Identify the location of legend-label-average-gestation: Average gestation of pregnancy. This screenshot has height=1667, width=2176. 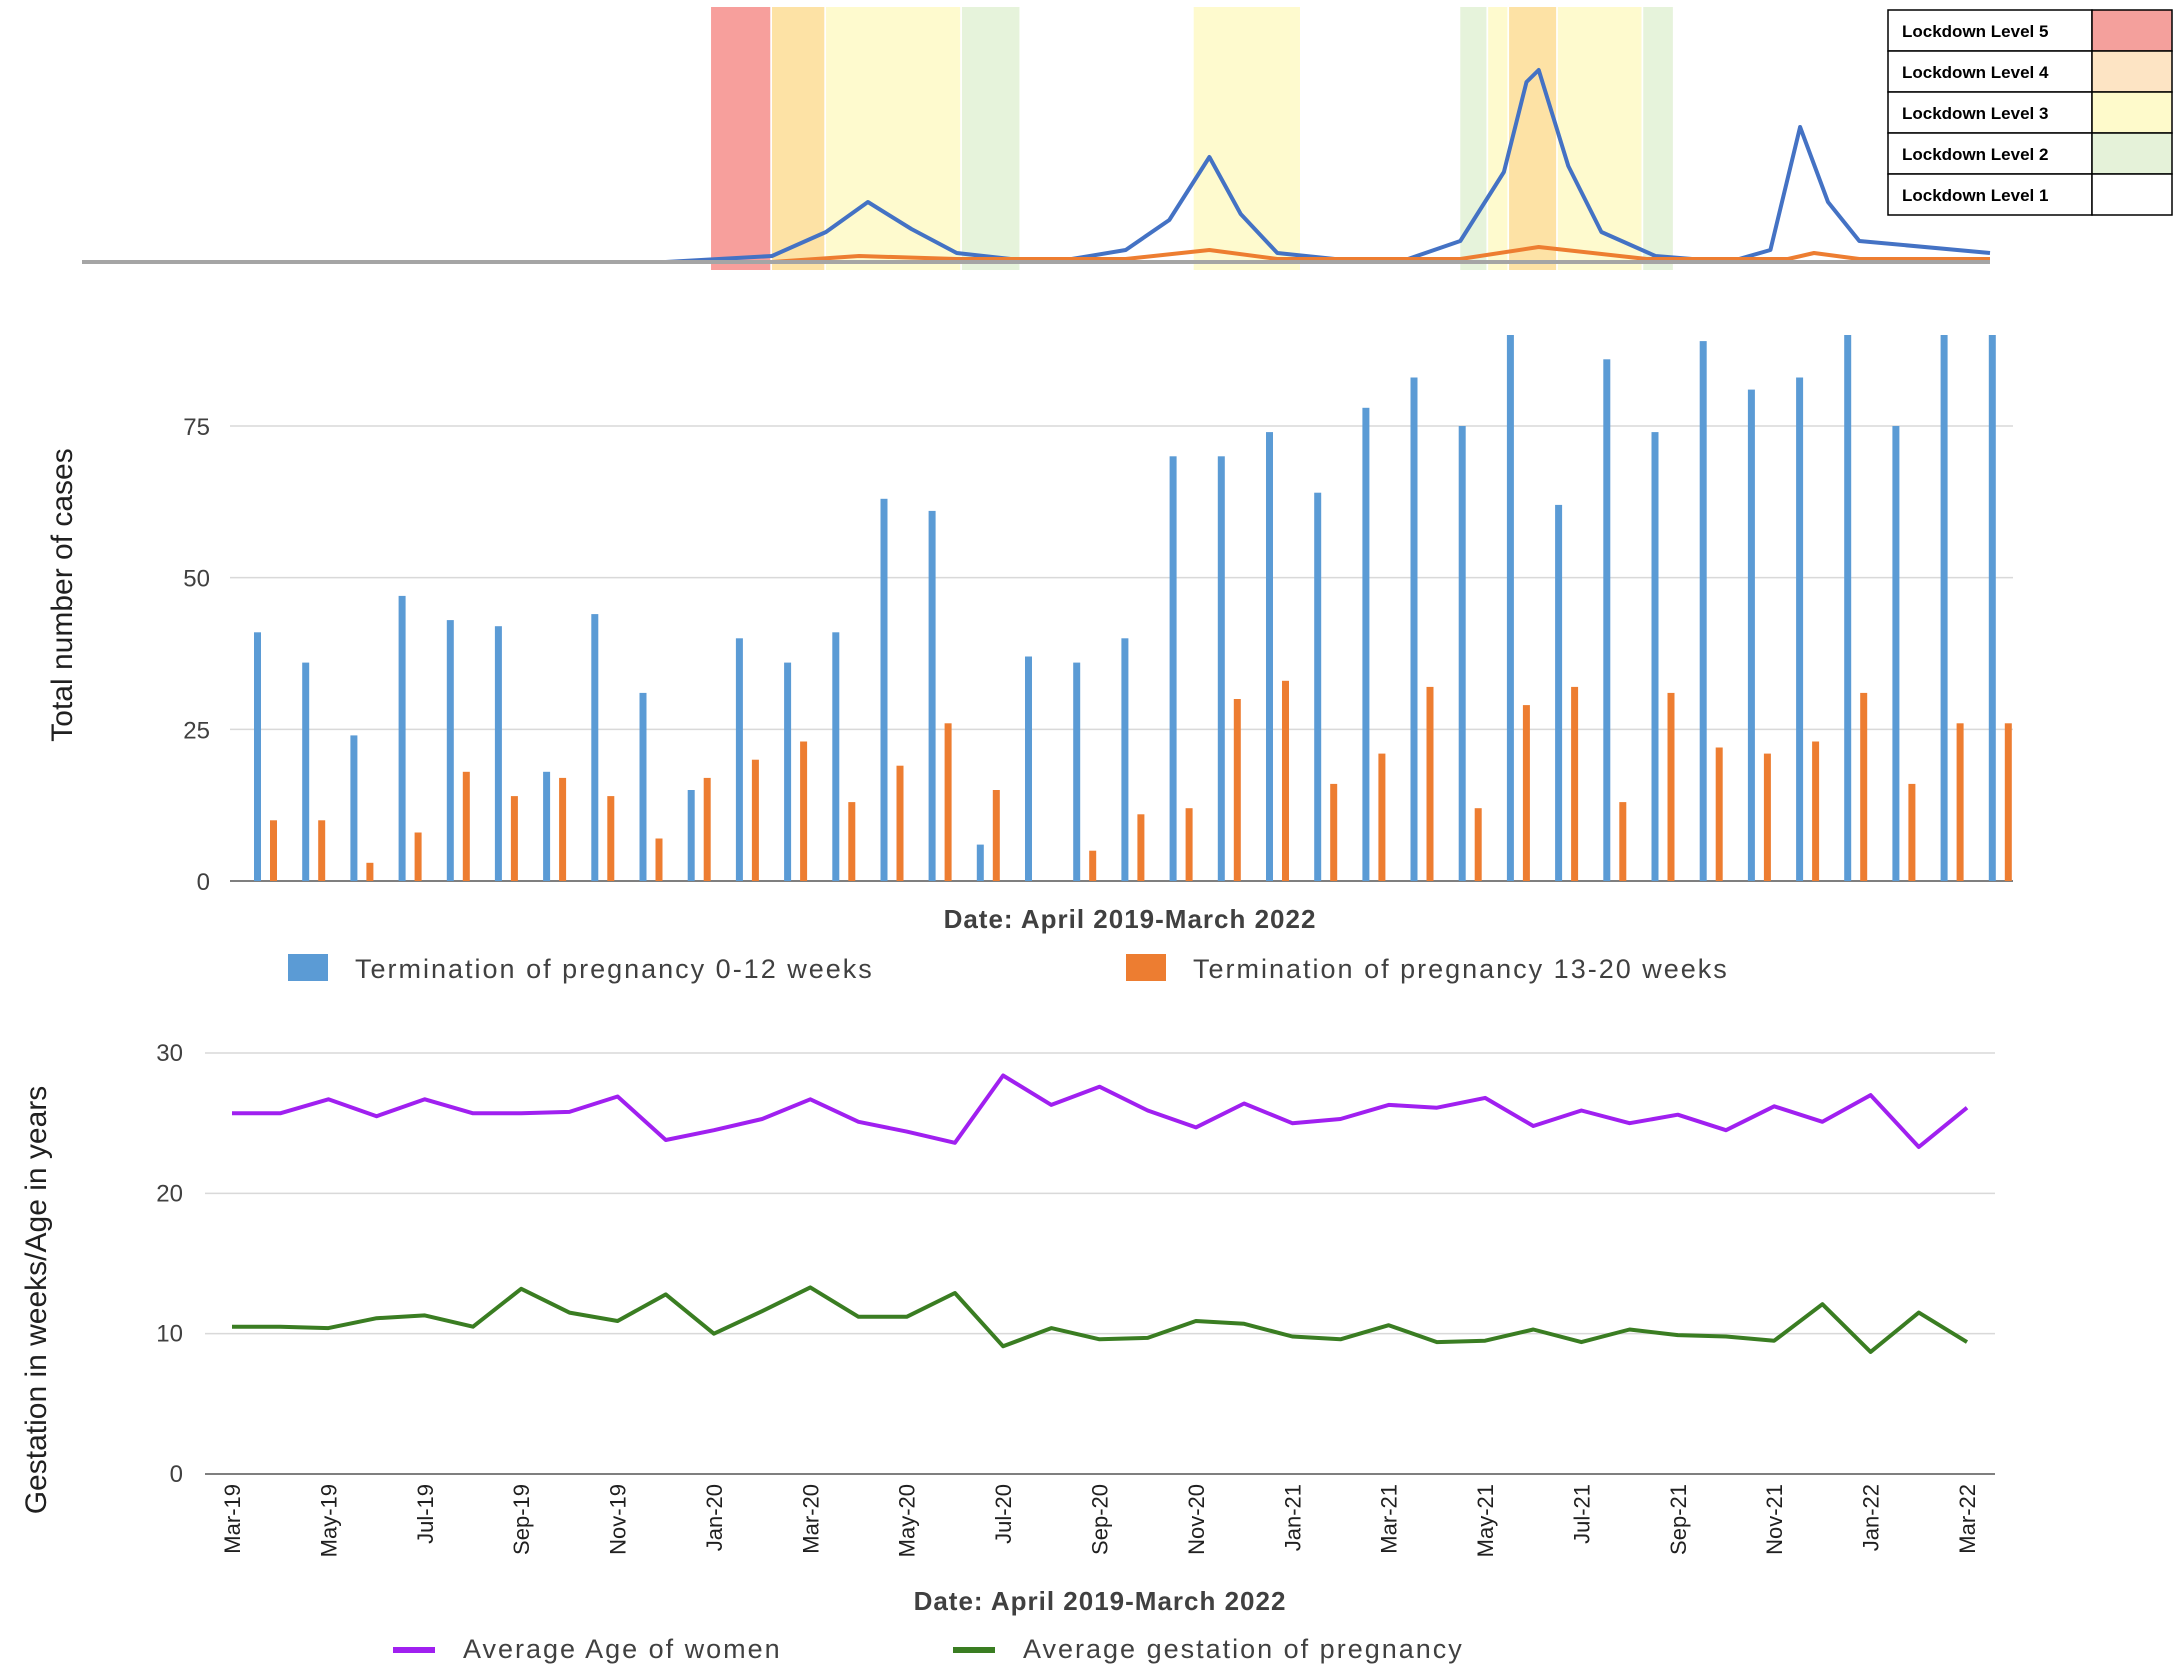
(1243, 1649).